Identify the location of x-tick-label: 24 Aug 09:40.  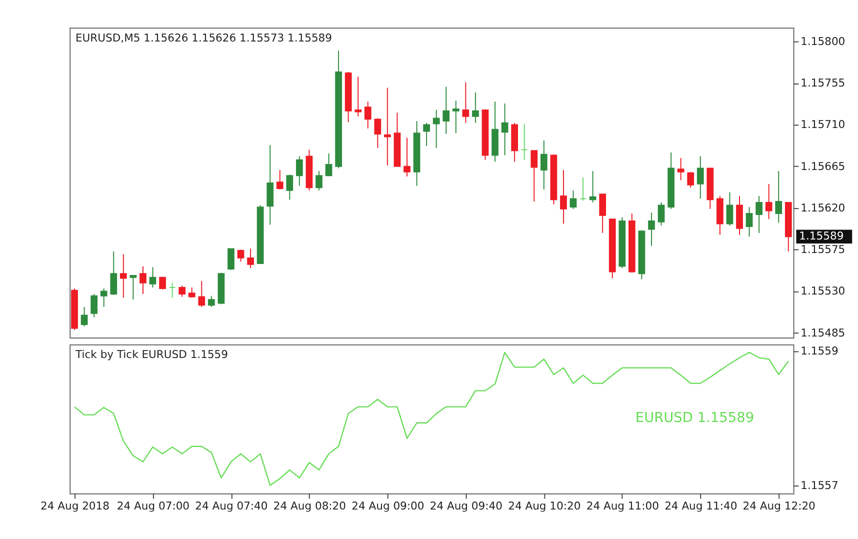
(466, 506).